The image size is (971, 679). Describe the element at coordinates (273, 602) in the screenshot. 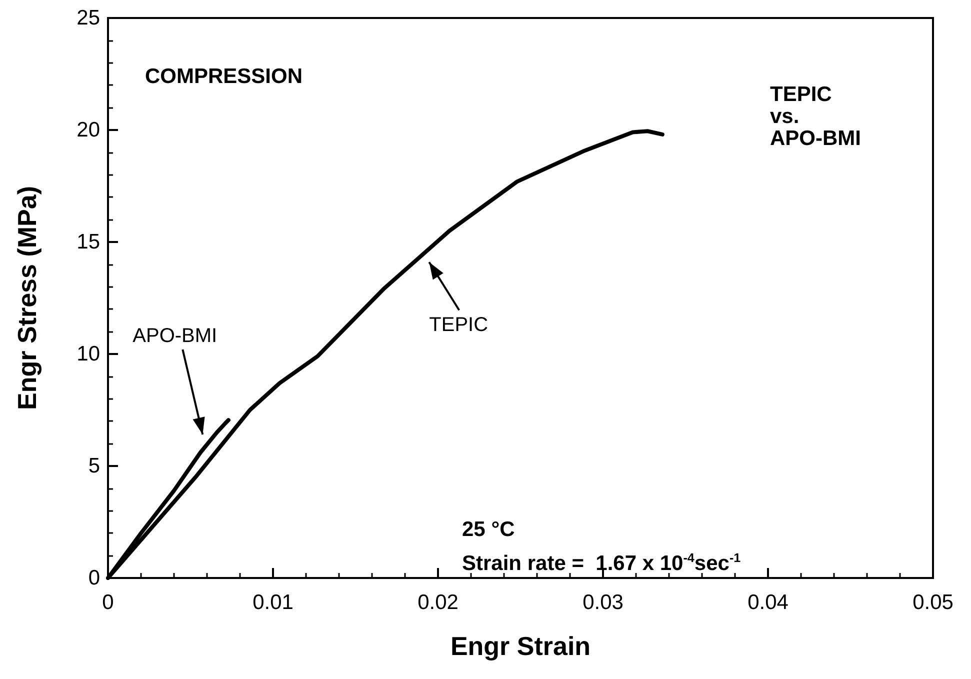

I see `x-tick-label: 0.01` at that location.